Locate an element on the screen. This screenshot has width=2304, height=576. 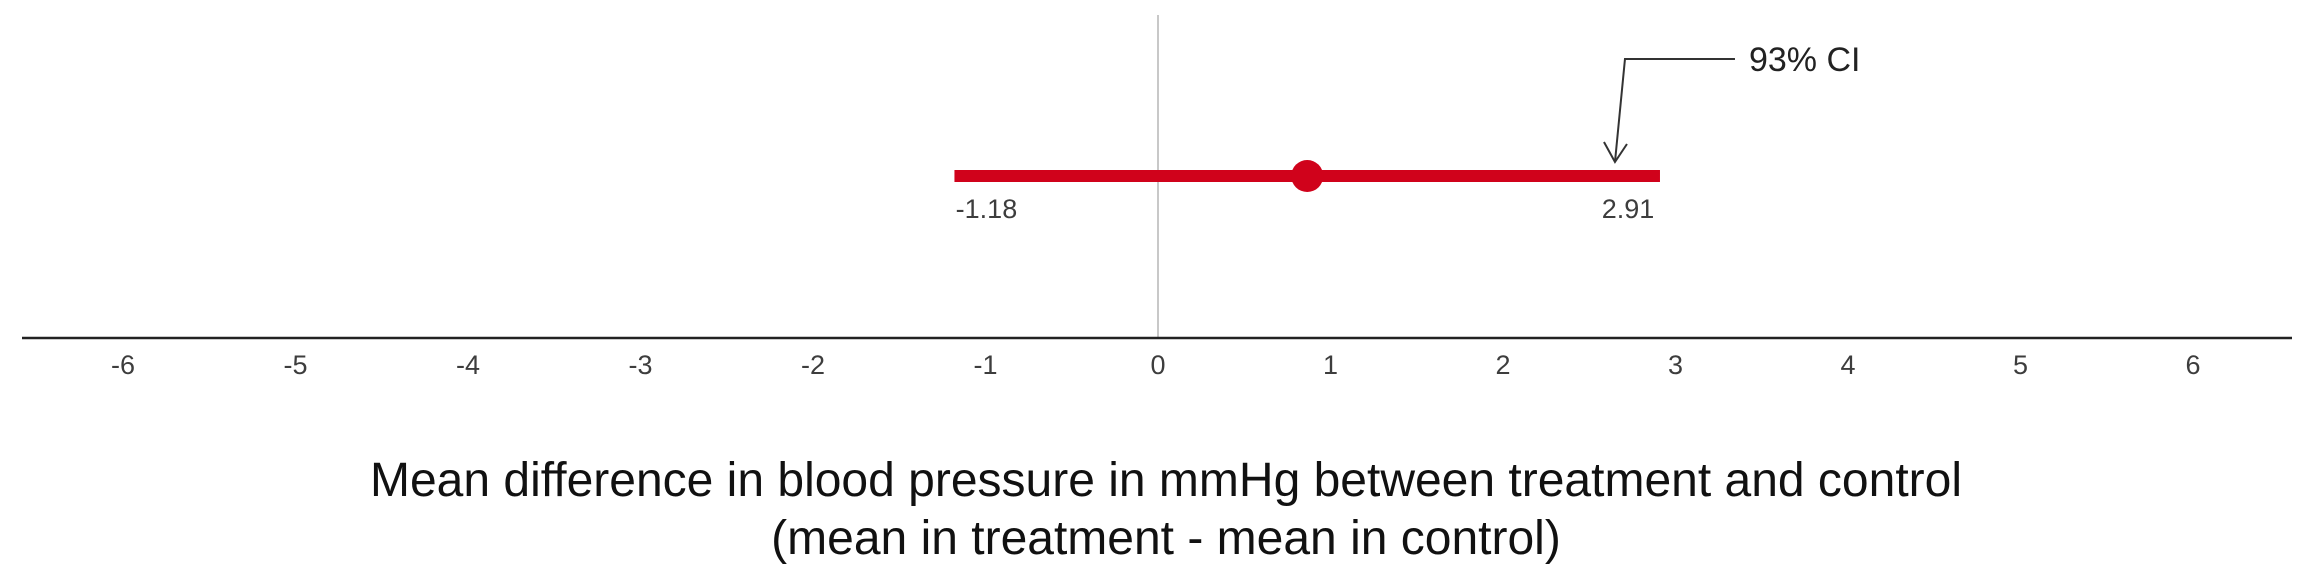
point-estimate-marker is located at coordinates (1307, 176).